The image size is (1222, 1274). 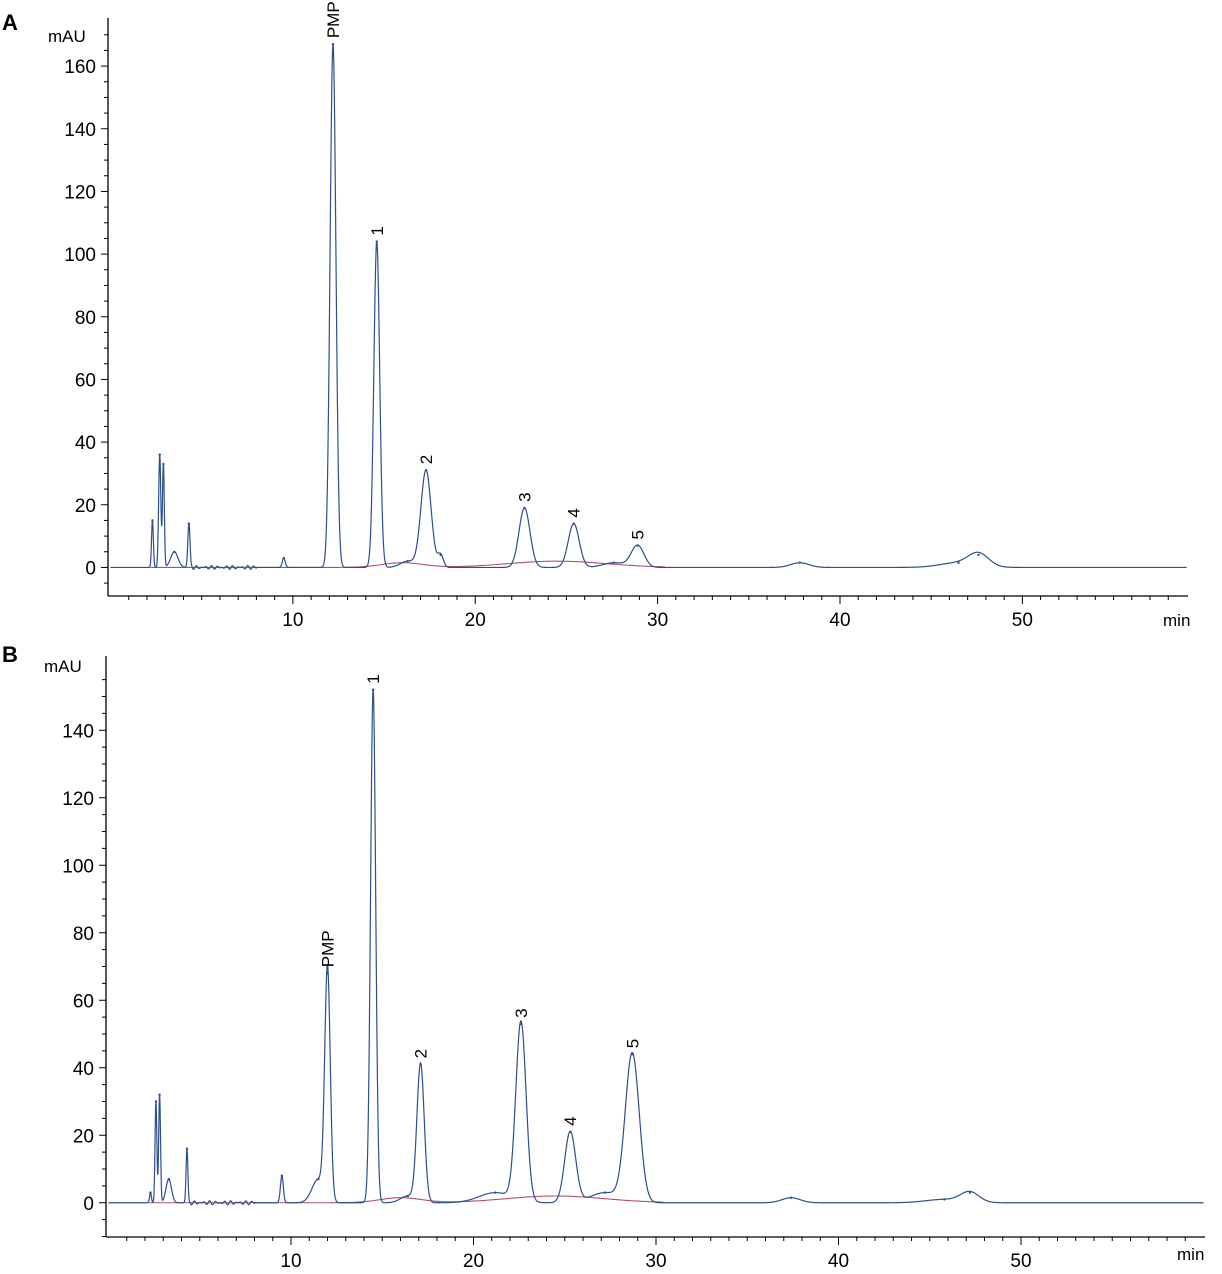 What do you see at coordinates (10, 654) in the screenshot?
I see `panel-letter: B` at bounding box center [10, 654].